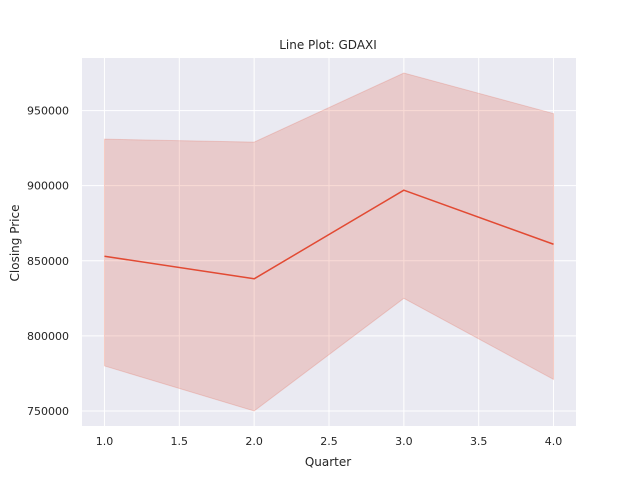  Describe the element at coordinates (48, 186) in the screenshot. I see `y-tick-label: 900000` at that location.